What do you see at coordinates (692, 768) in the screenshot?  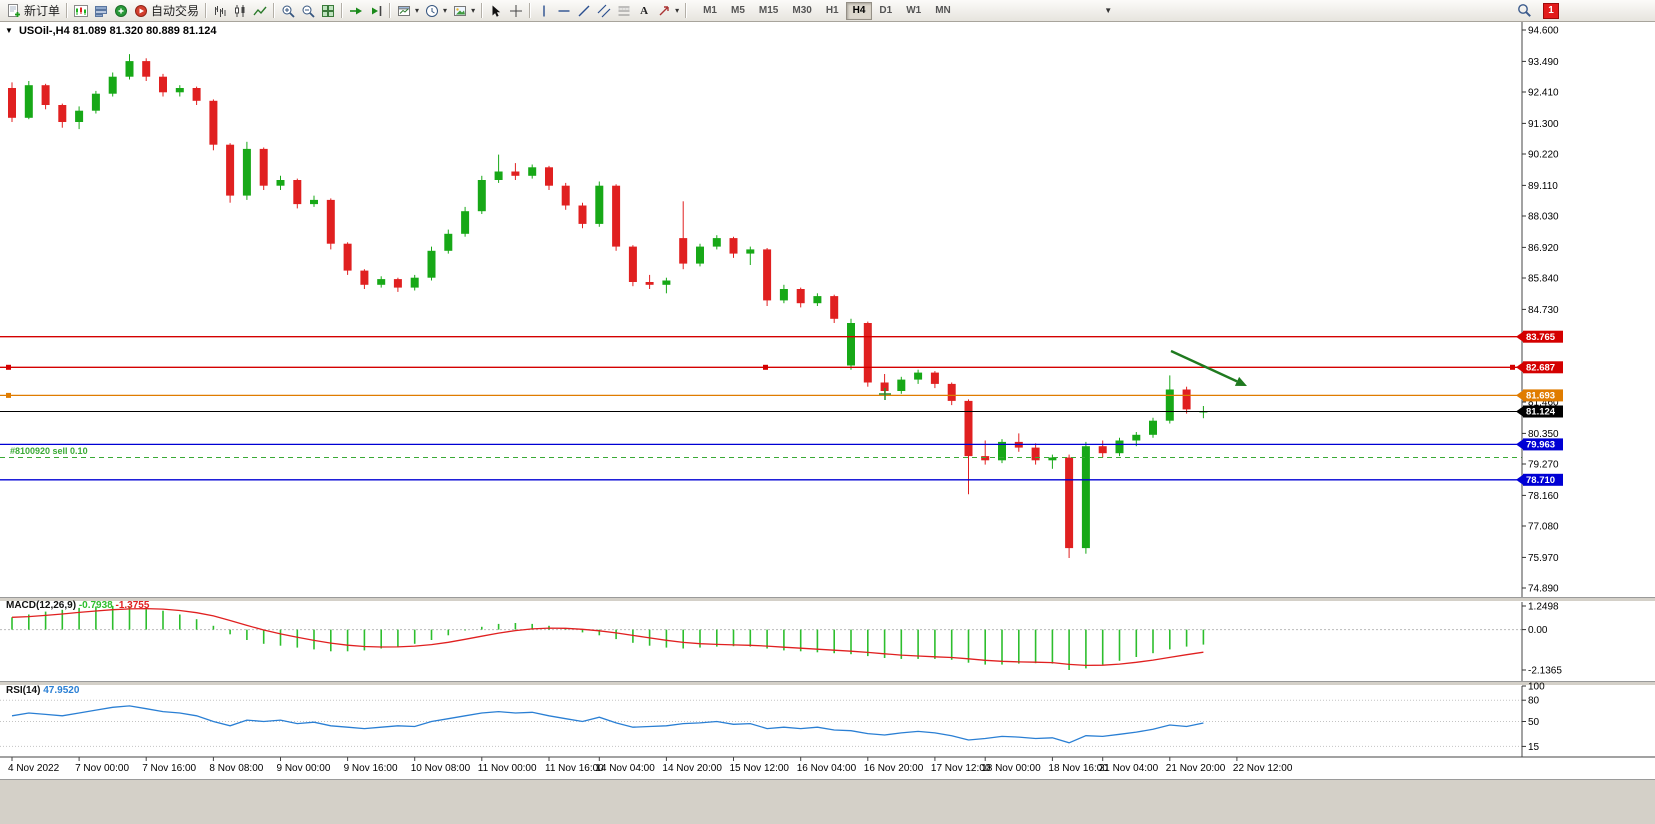 I see `time-axis-label: 14 Nov 20:00` at bounding box center [692, 768].